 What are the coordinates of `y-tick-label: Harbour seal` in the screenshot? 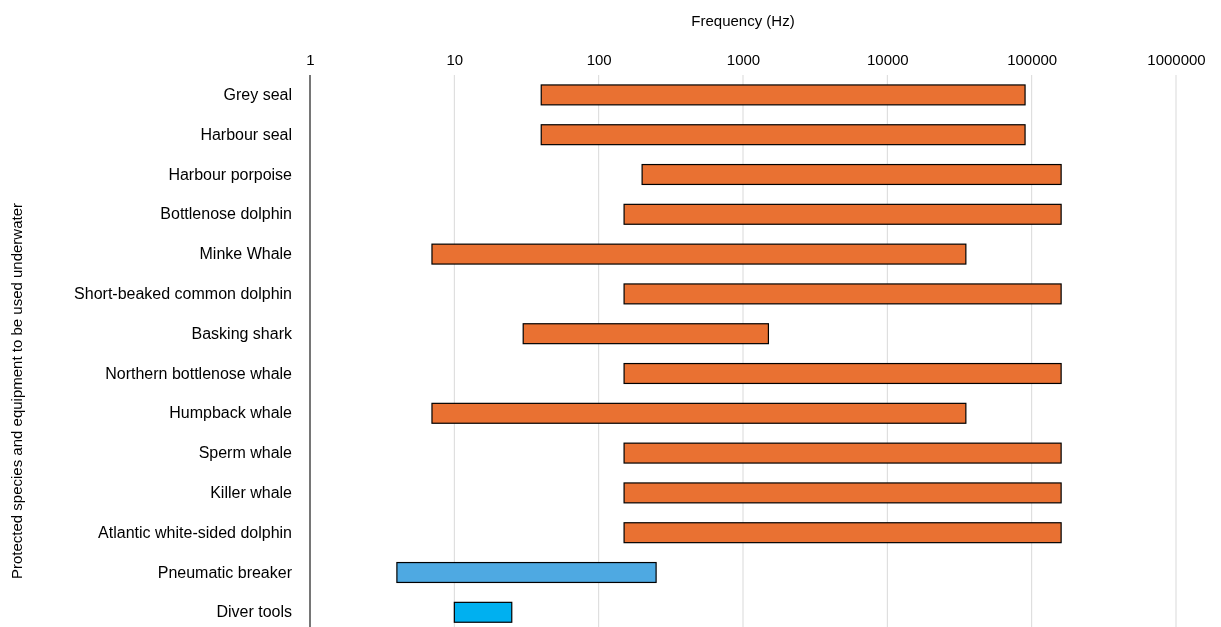 It's located at (246, 134).